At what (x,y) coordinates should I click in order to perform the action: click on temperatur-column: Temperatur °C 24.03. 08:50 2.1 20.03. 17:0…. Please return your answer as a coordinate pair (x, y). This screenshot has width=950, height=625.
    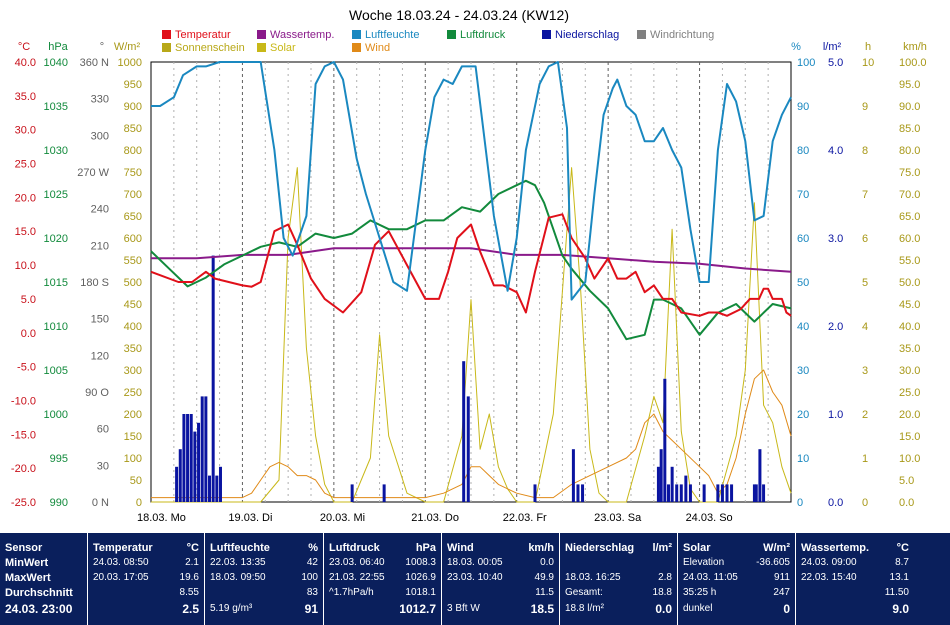
    Looking at the image, I should click on (145, 579).